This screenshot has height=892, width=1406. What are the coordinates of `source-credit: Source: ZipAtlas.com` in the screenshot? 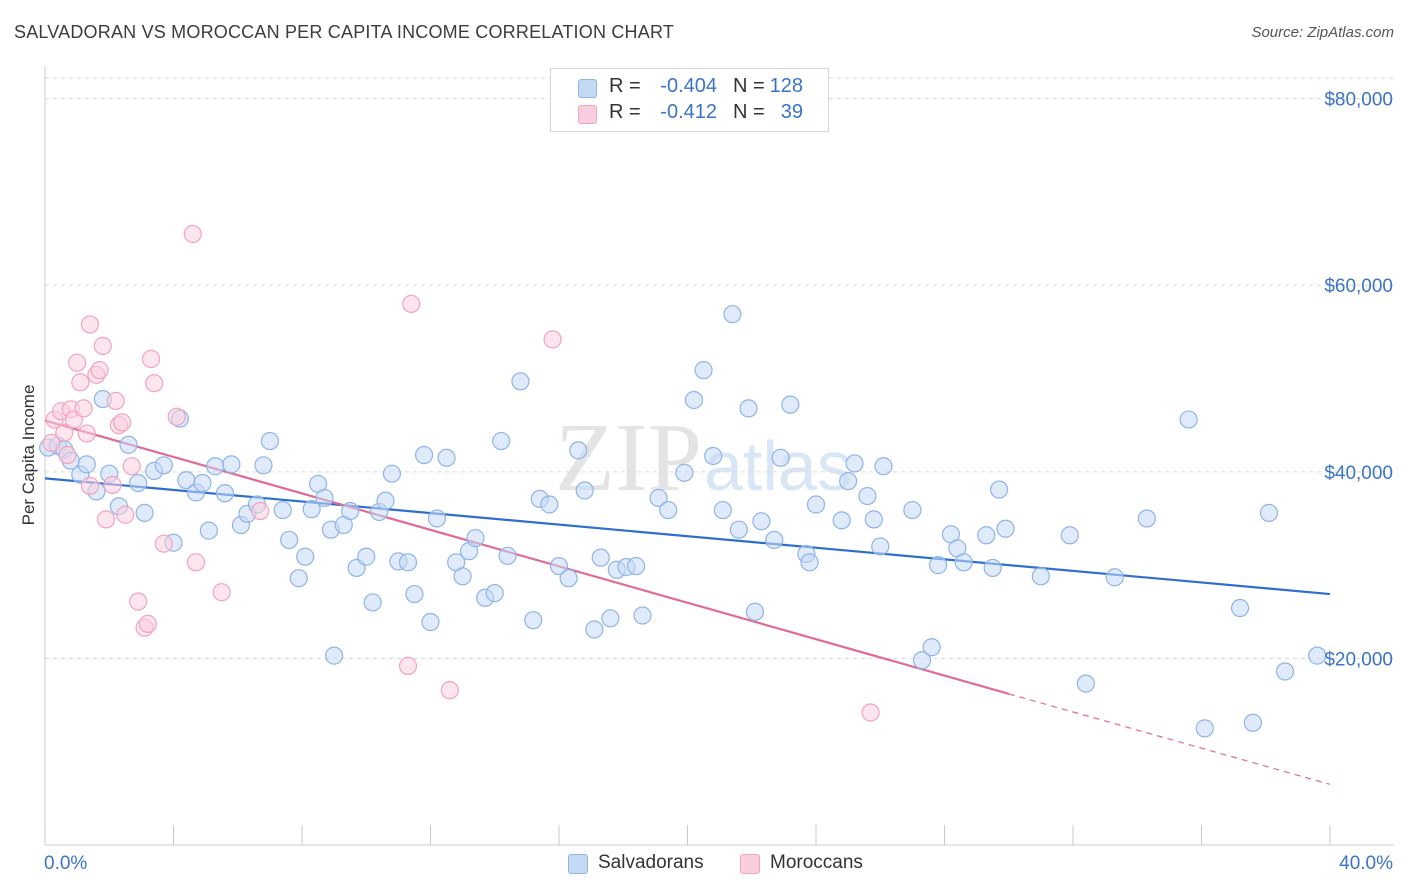 It's located at (1322, 32).